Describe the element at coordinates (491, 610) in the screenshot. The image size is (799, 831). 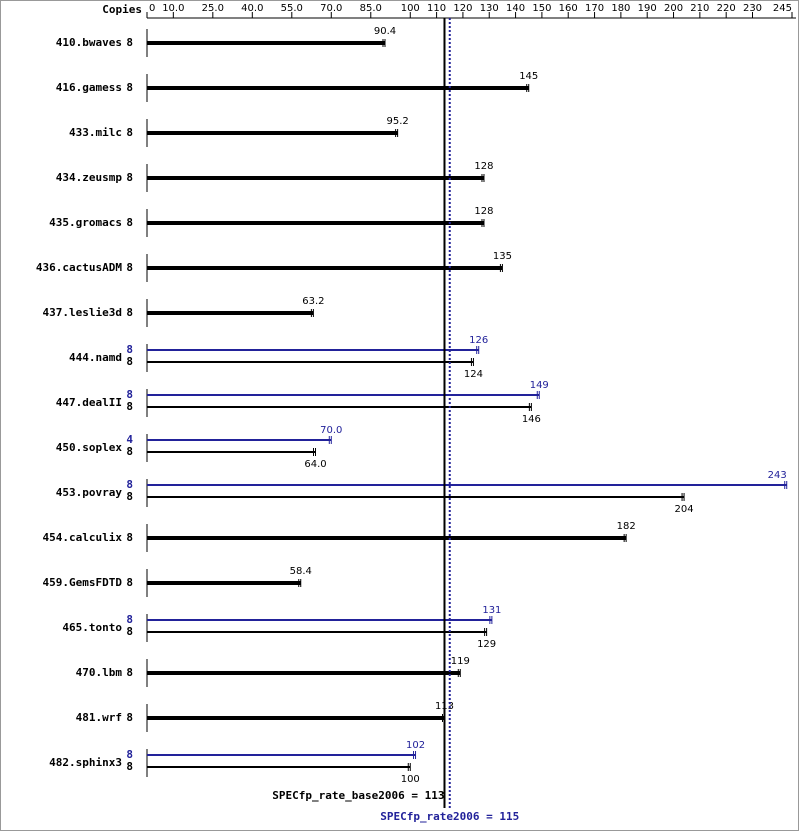
I see `value-label: 131` at that location.